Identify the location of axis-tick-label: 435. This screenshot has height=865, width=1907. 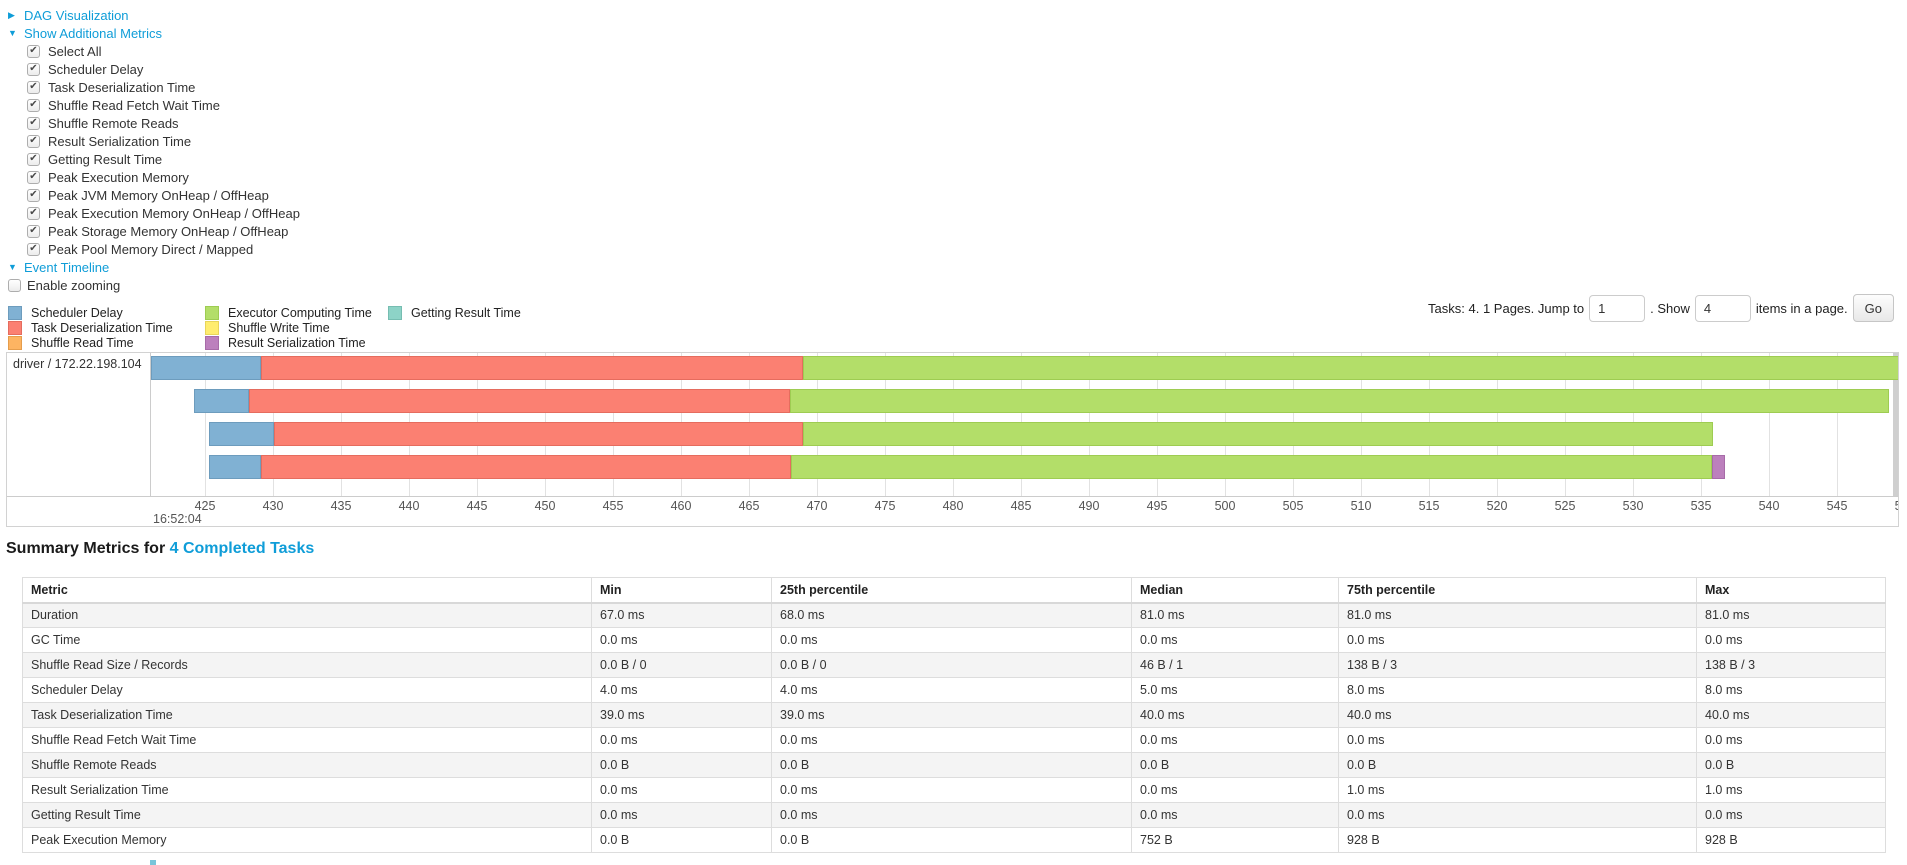
(341, 506).